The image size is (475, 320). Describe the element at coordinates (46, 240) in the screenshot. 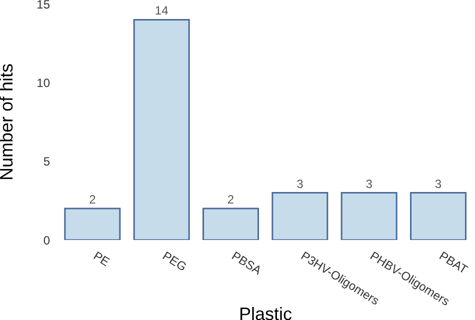

I see `y-tick-label: 0` at that location.